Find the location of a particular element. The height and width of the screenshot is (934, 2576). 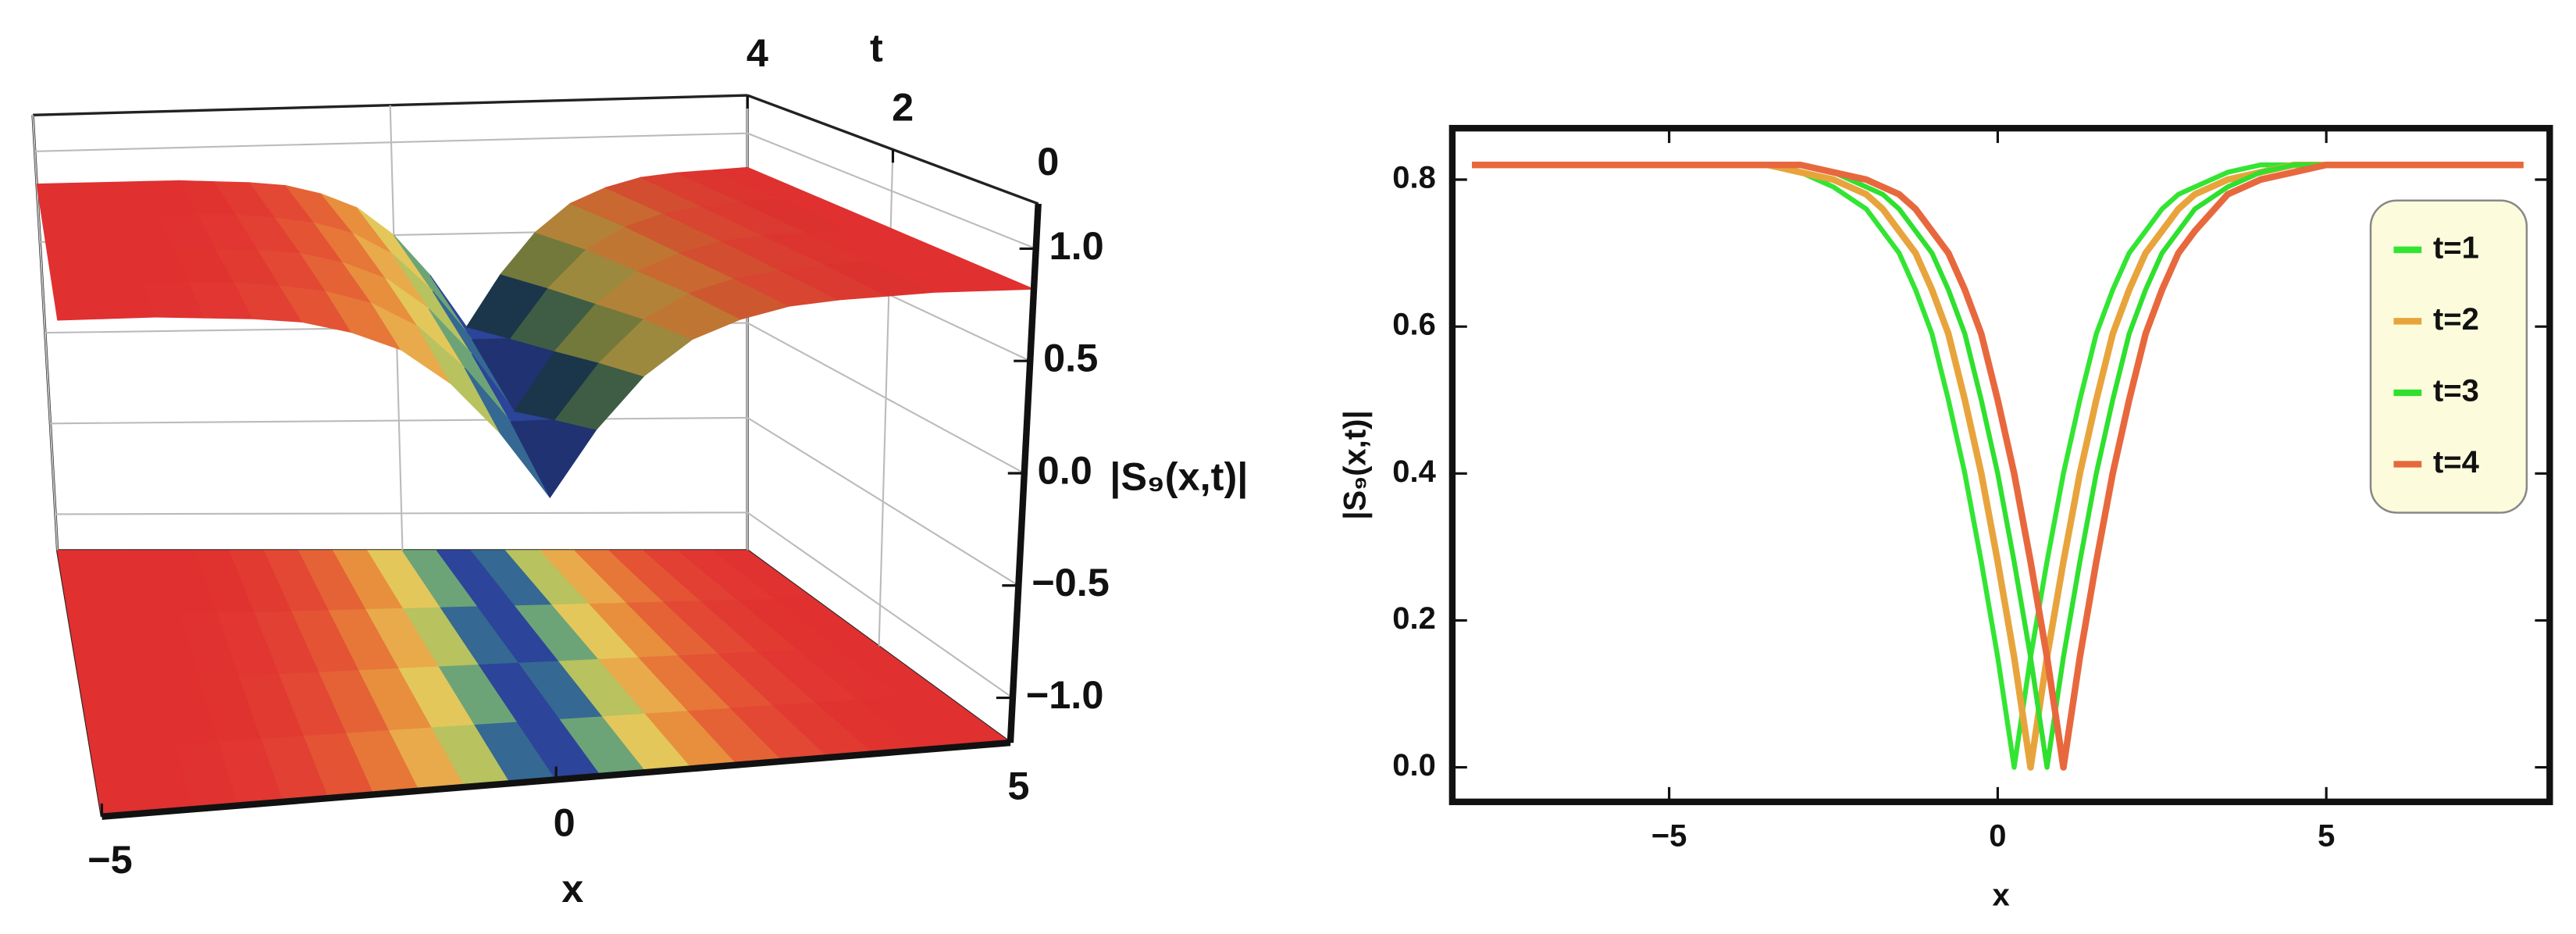

legend-label: t=3 is located at coordinates (2456, 390).